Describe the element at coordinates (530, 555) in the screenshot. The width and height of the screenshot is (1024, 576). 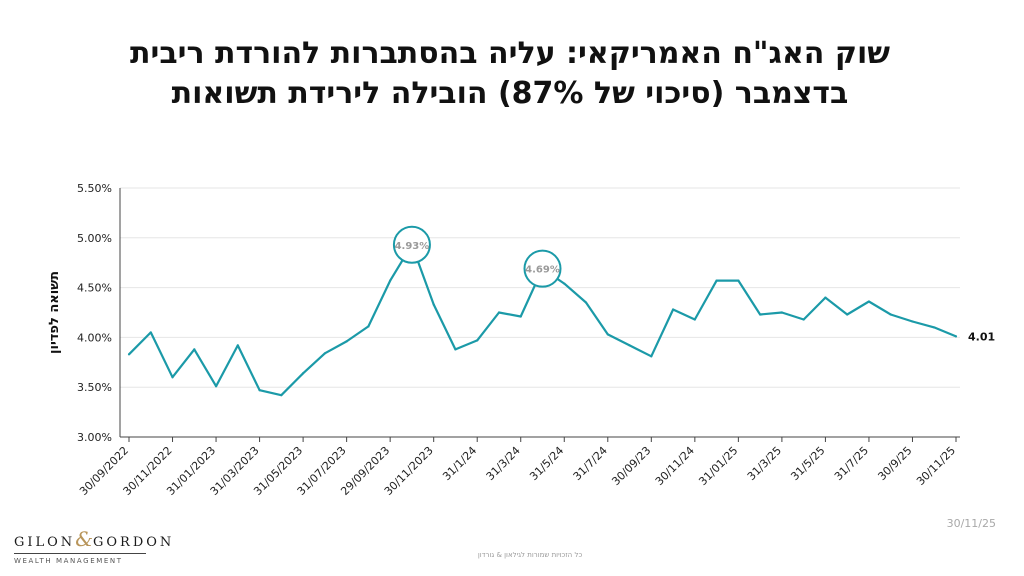
I see `copyright-note: כל הזכויות שמורות לגילאון & גורדון` at that location.